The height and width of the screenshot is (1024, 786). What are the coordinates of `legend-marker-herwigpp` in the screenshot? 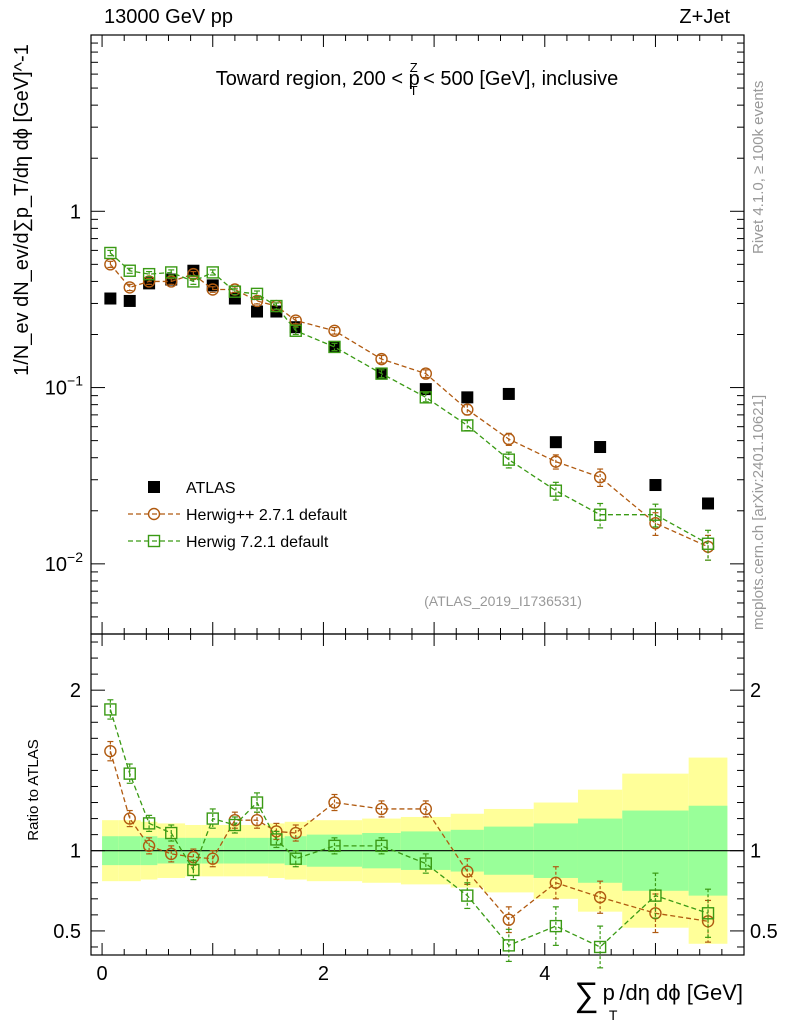 It's located at (154, 514).